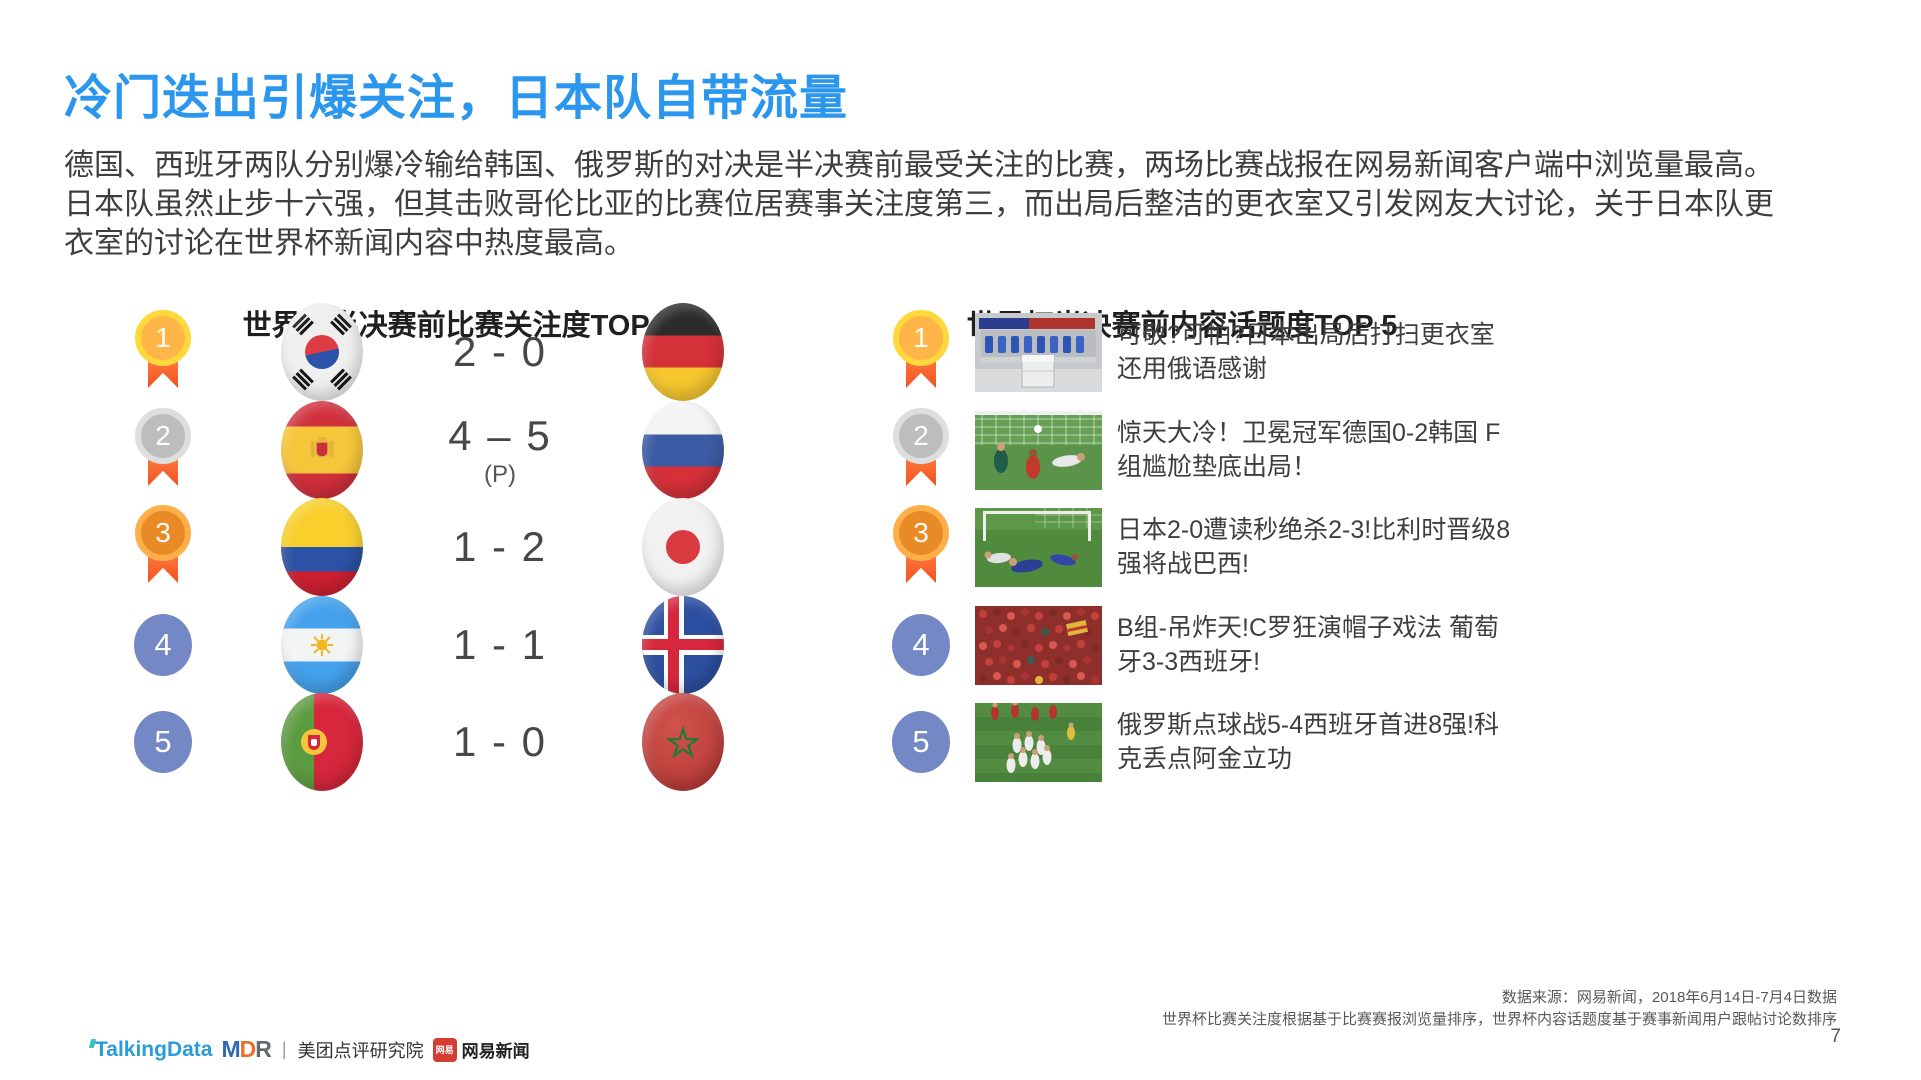 This screenshot has height=1080, width=1921. Describe the element at coordinates (481, 1049) in the screenshot. I see `netease-news-logo: 网易 网易新闻` at that location.